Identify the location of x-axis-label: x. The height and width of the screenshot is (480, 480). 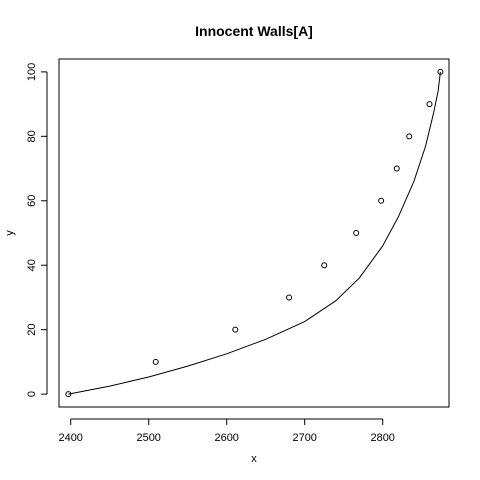
(254, 459).